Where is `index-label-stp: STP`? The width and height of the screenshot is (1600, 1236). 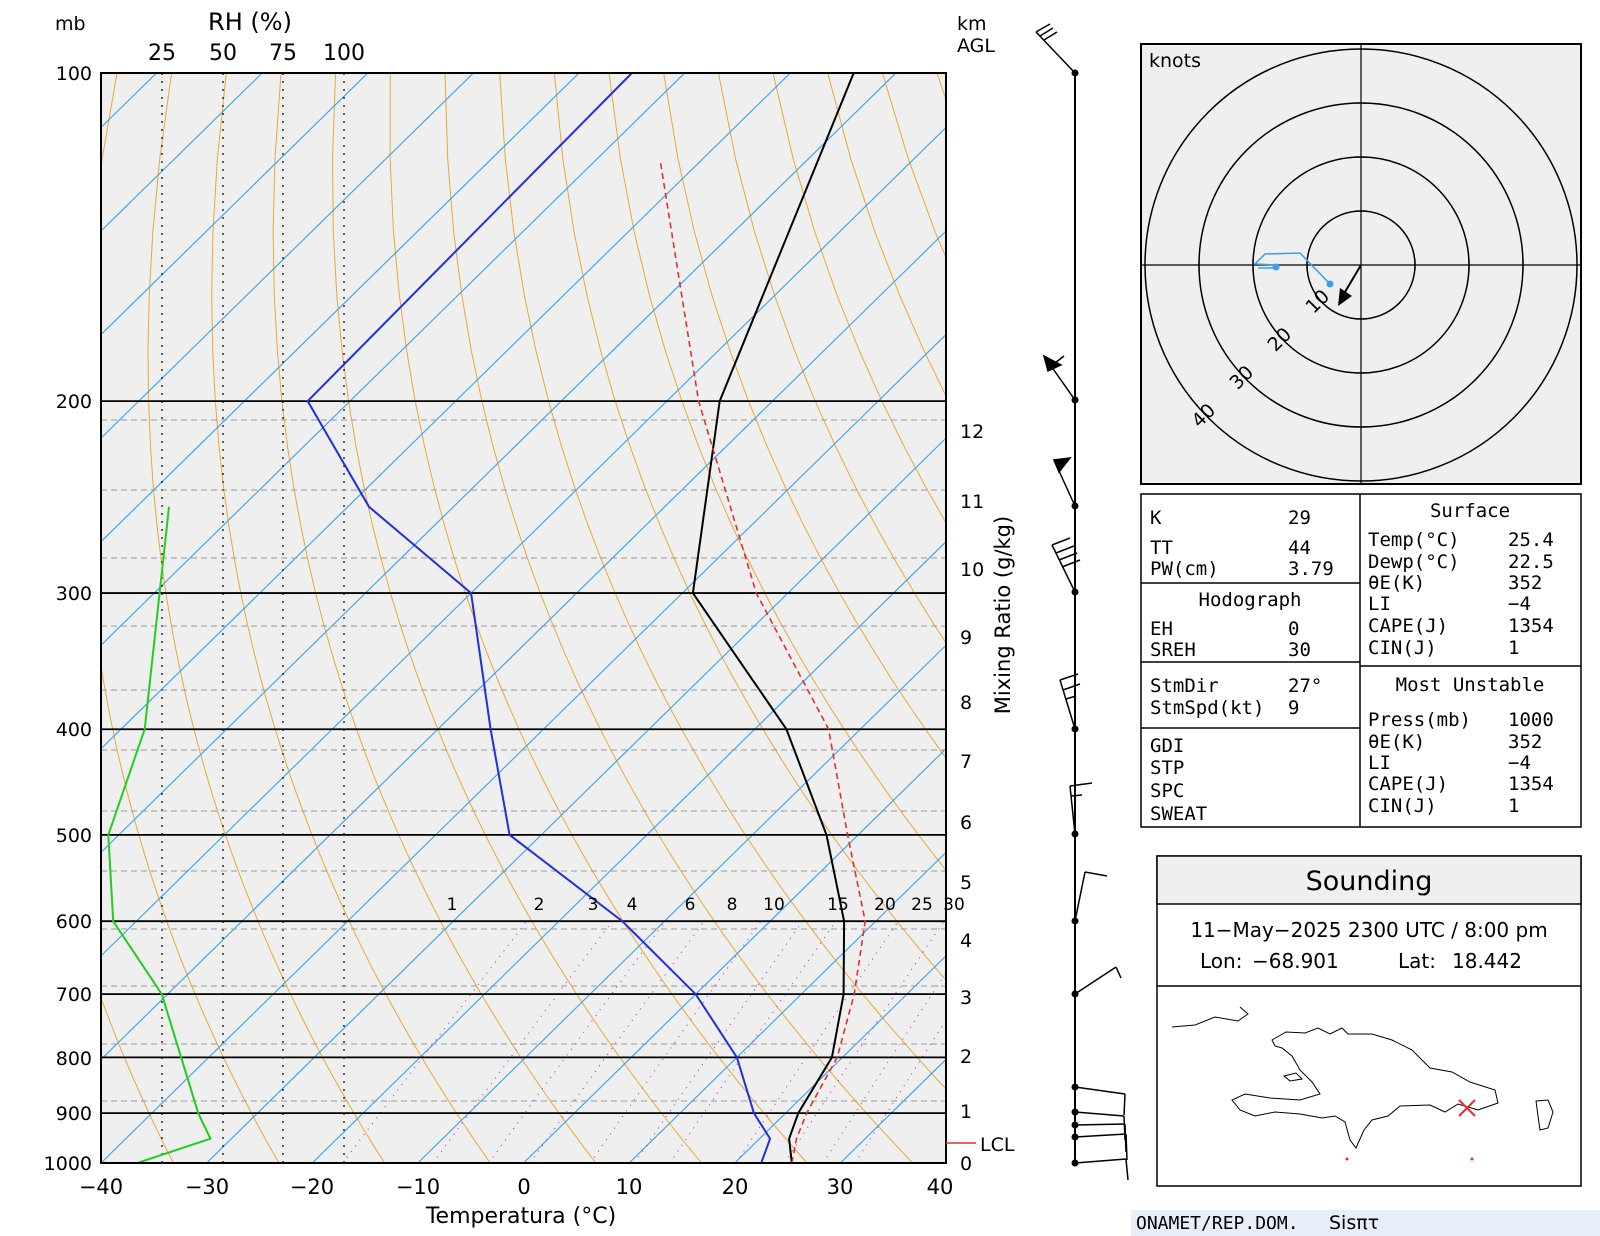
index-label-stp: STP is located at coordinates (1167, 768).